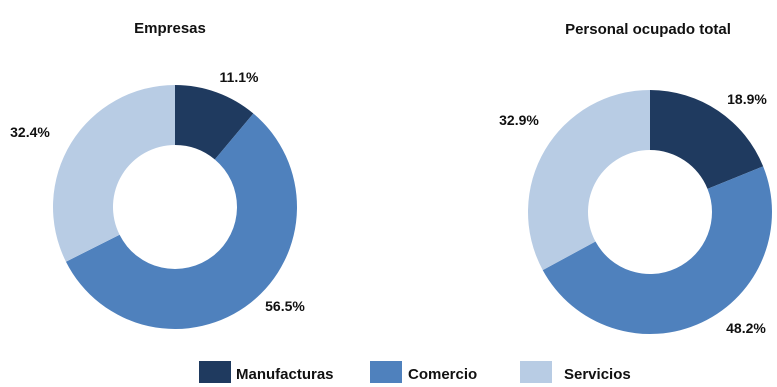  I want to click on legend: Manufacturas Comercio Servicios, so click(415, 372).